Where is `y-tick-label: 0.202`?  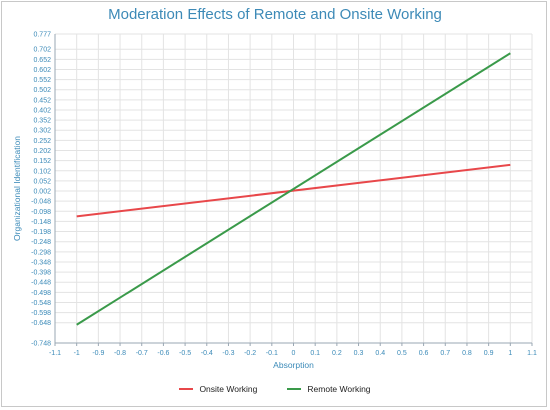 y-tick-label: 0.202 is located at coordinates (42, 151).